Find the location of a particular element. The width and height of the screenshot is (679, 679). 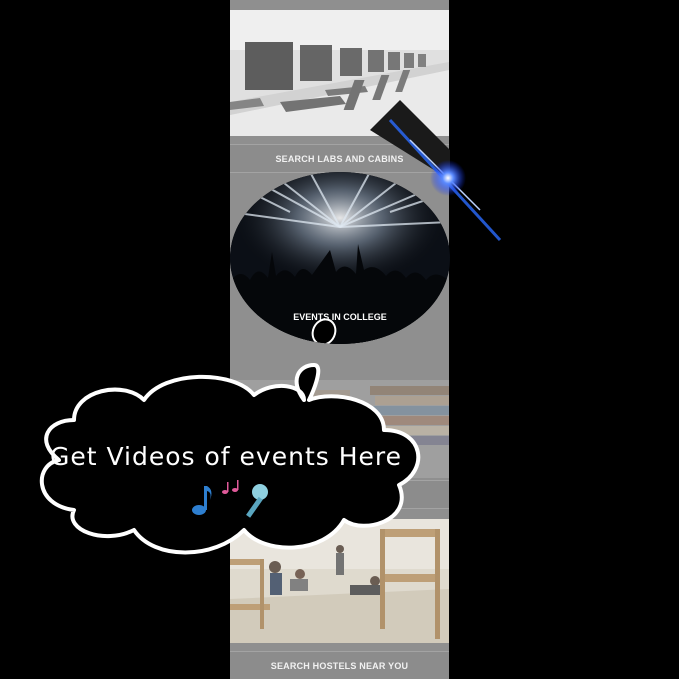

music-note-icon is located at coordinates (202, 500).